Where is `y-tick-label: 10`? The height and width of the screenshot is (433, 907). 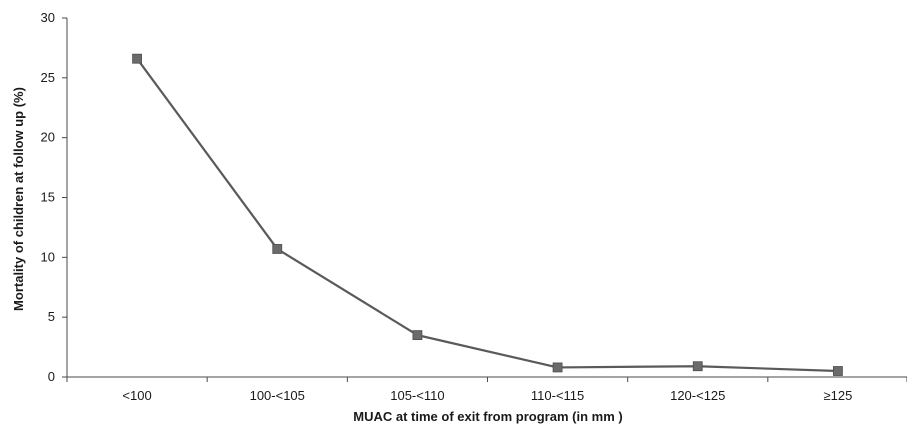 y-tick-label: 10 is located at coordinates (48, 256).